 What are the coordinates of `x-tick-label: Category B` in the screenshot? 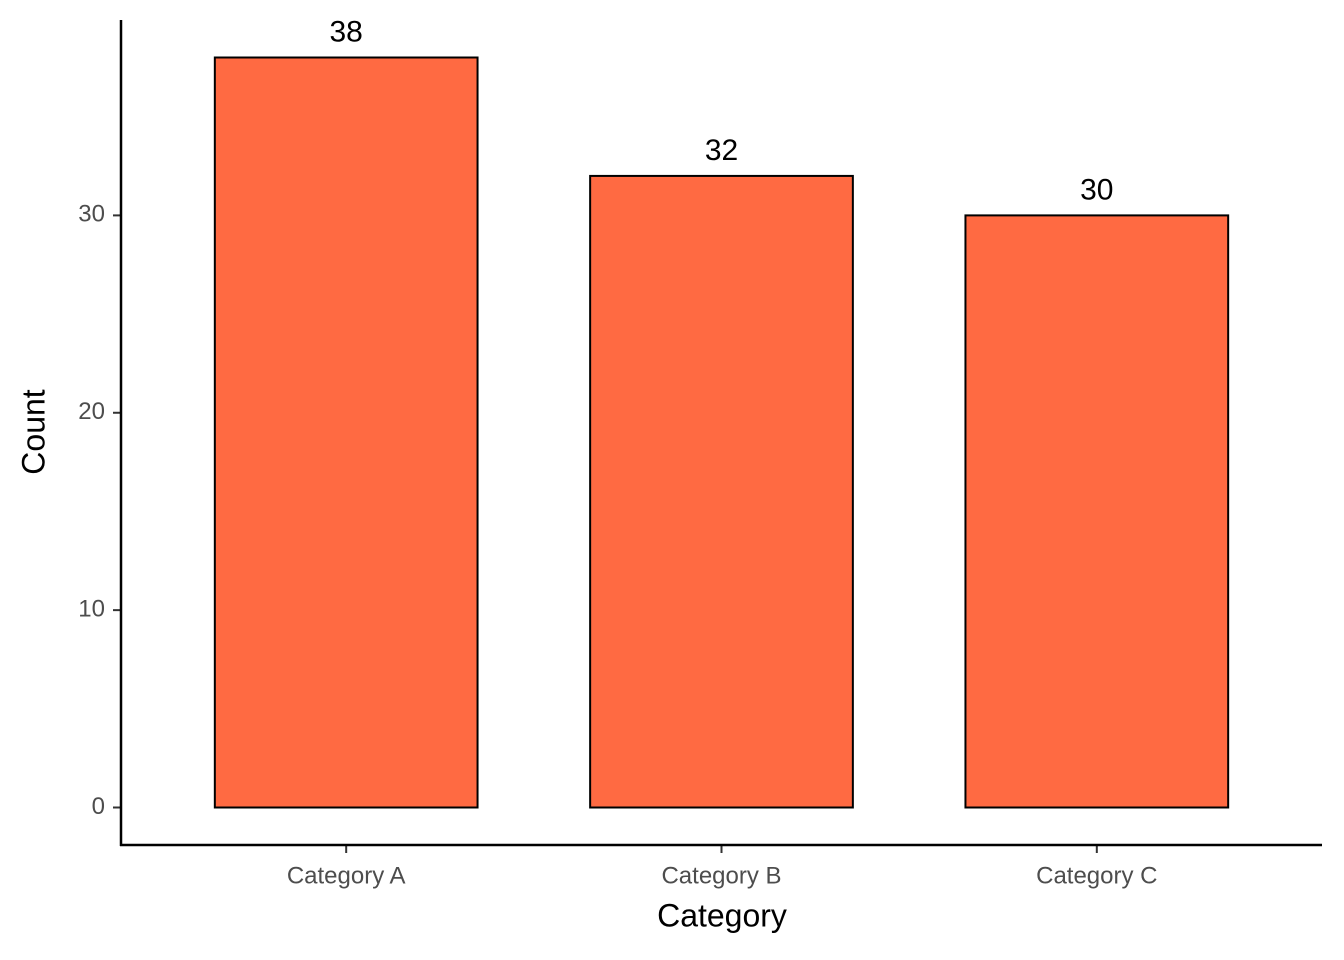 It's located at (721, 875).